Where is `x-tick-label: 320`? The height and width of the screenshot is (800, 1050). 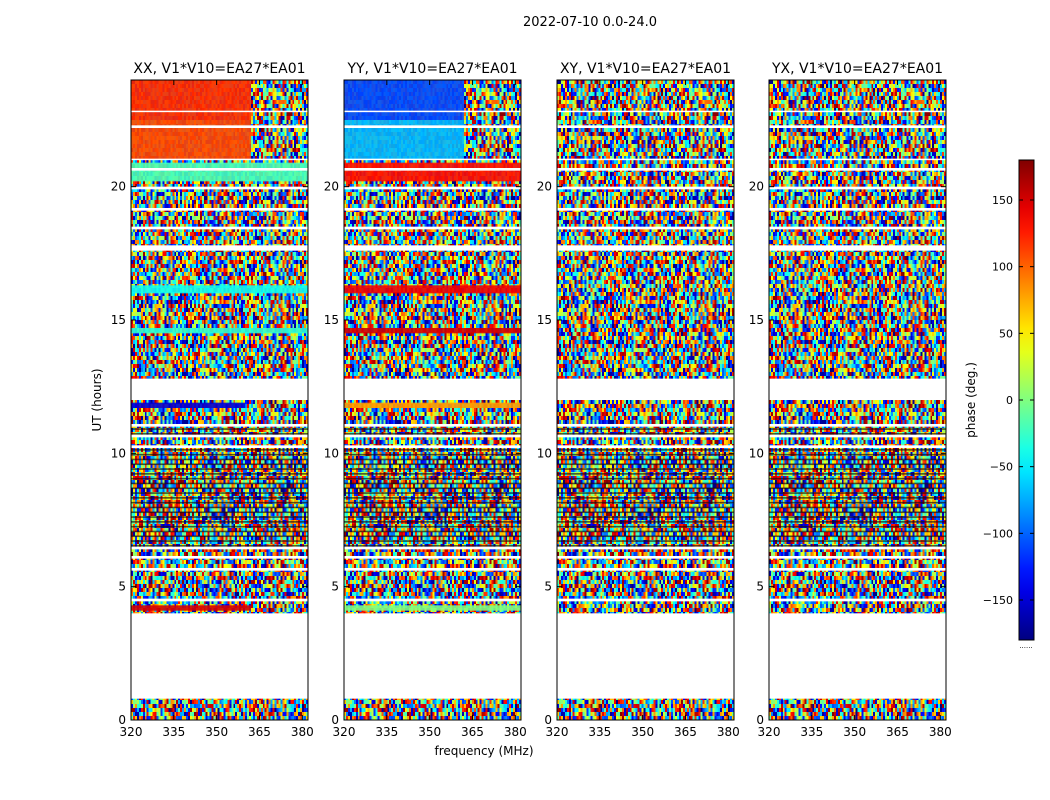 x-tick-label: 320 is located at coordinates (131, 732).